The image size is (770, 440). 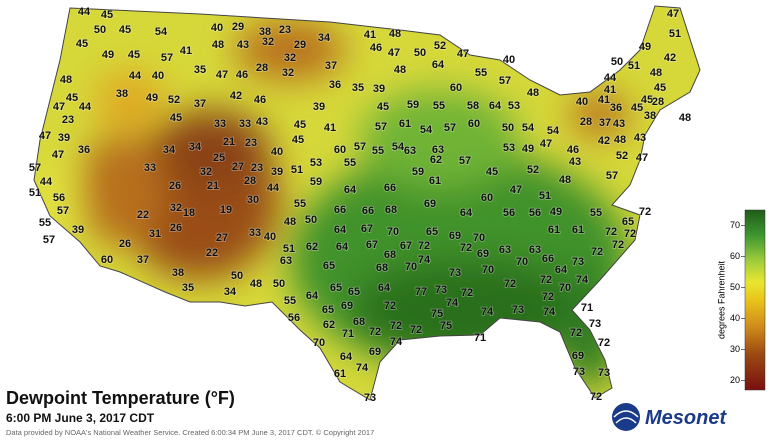 I want to click on station-value: 75, so click(x=446, y=326).